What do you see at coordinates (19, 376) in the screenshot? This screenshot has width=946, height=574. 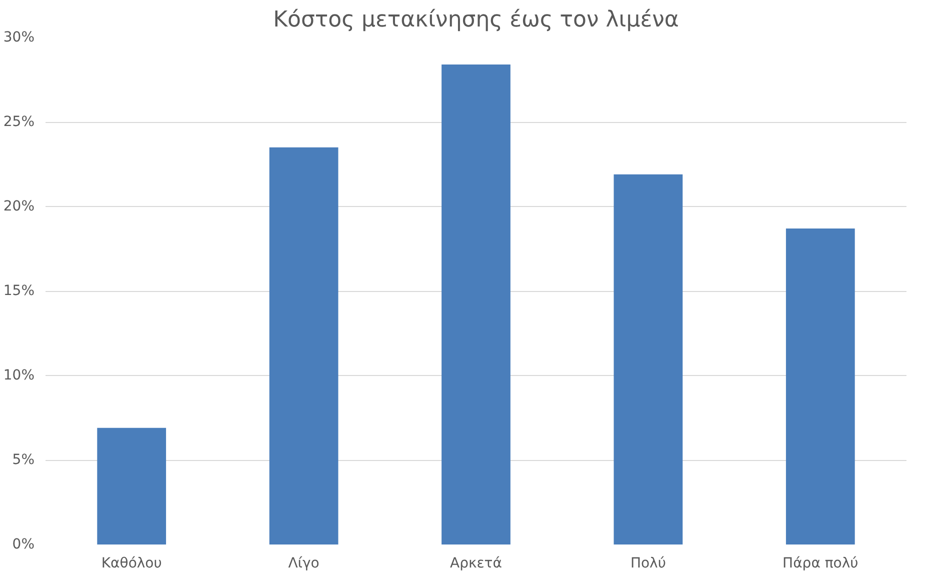 I see `y-tick-label: 10%` at bounding box center [19, 376].